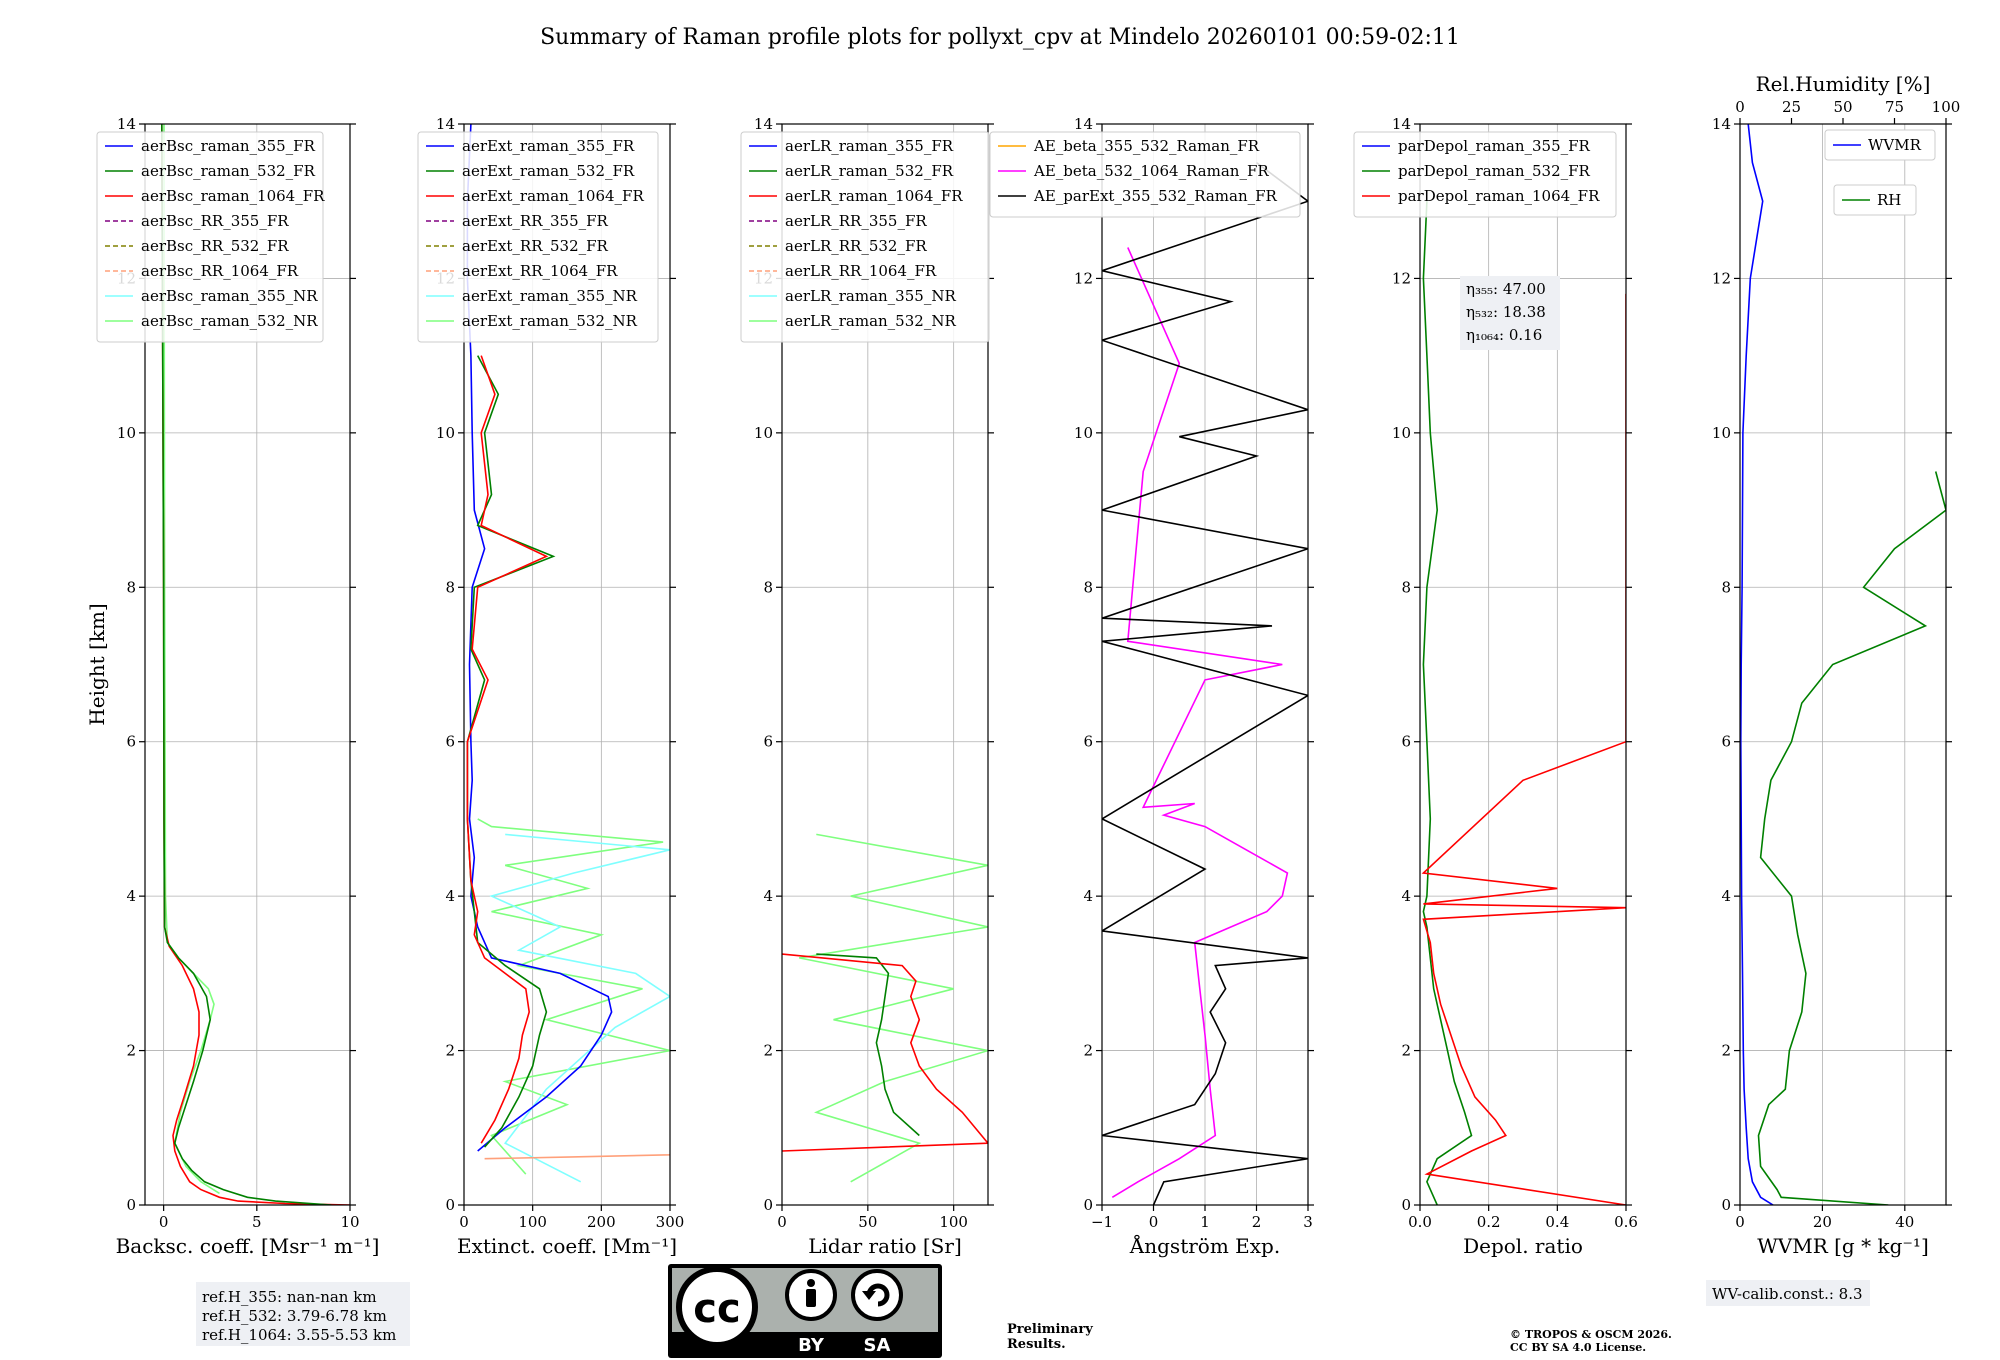  Describe the element at coordinates (550, 296) in the screenshot. I see `legend-label-ext-6: aerExt_raman_355_NR` at that location.